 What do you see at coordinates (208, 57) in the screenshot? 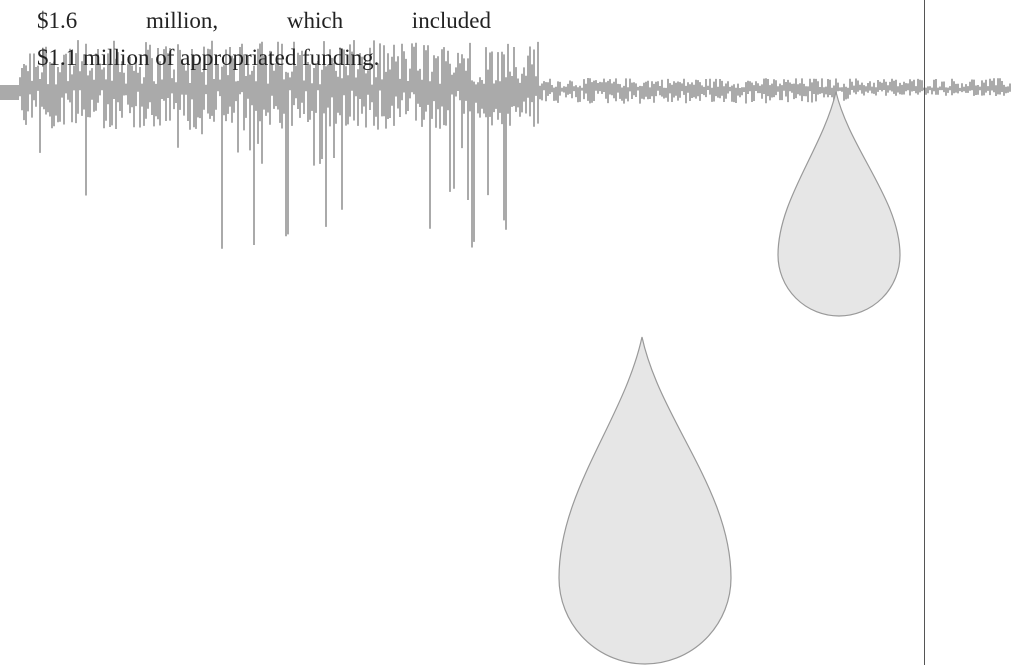
I see `text-line: $1.1 million of appropriated funding.` at bounding box center [208, 57].